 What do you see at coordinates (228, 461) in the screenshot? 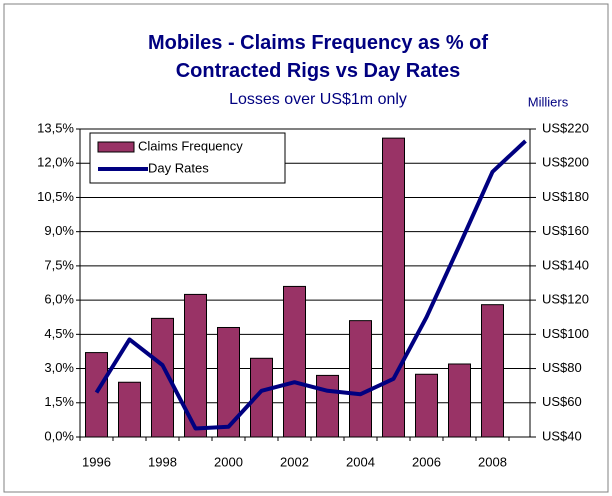
I see `x-tick-label: 2000` at bounding box center [228, 461].